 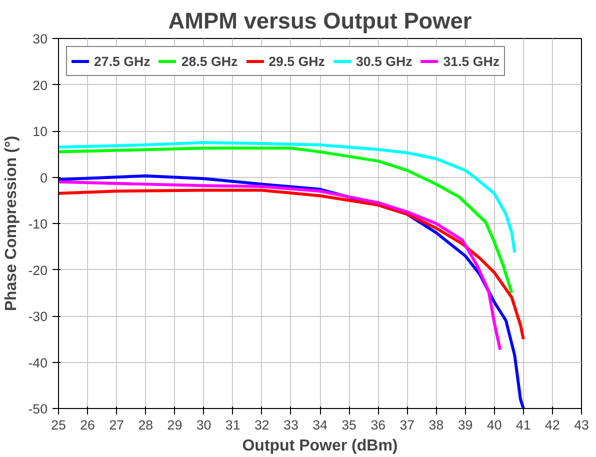 I want to click on legend-label: 29.5 GHz, so click(x=296, y=61).